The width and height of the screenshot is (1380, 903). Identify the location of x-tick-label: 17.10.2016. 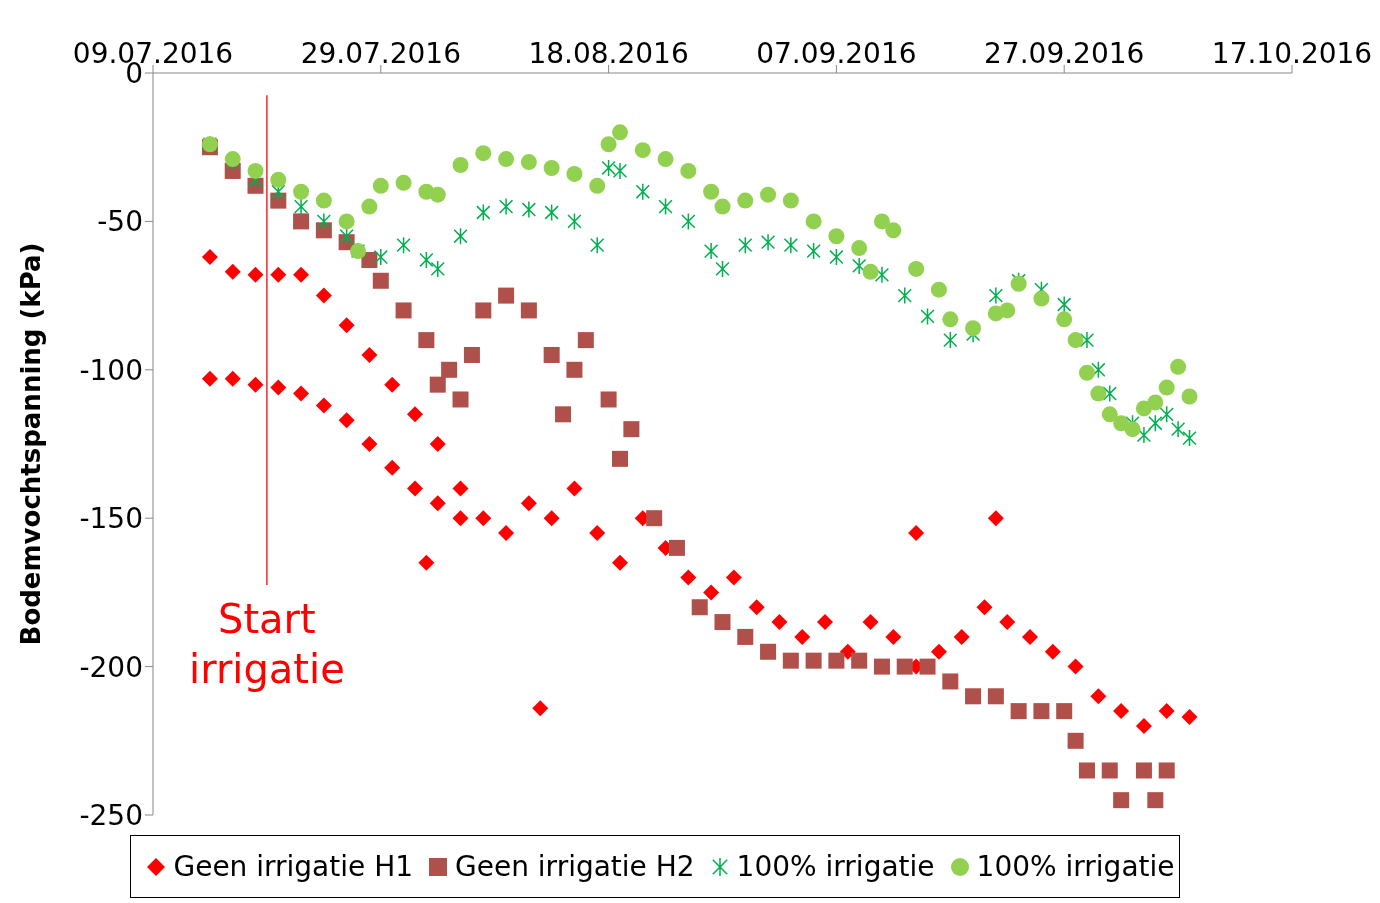
(1292, 53).